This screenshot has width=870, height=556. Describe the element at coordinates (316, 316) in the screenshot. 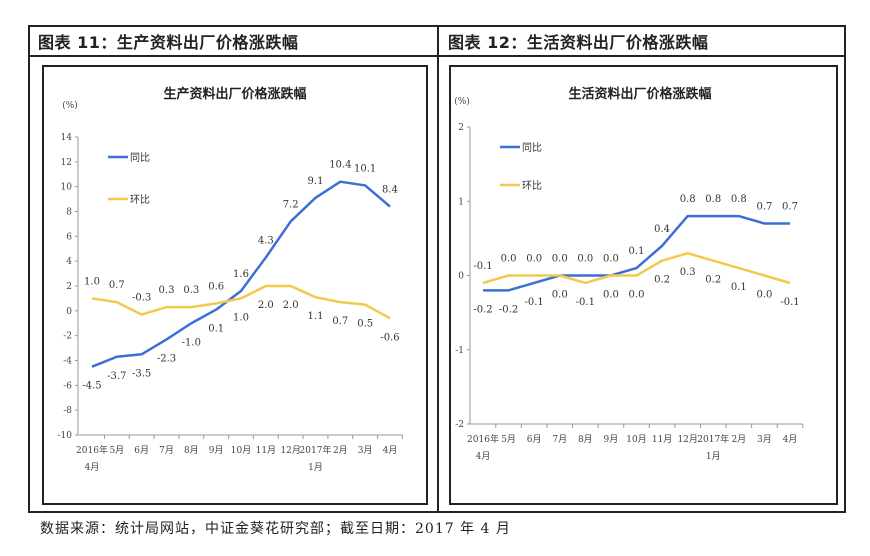

I see `data-label: 1.1` at that location.